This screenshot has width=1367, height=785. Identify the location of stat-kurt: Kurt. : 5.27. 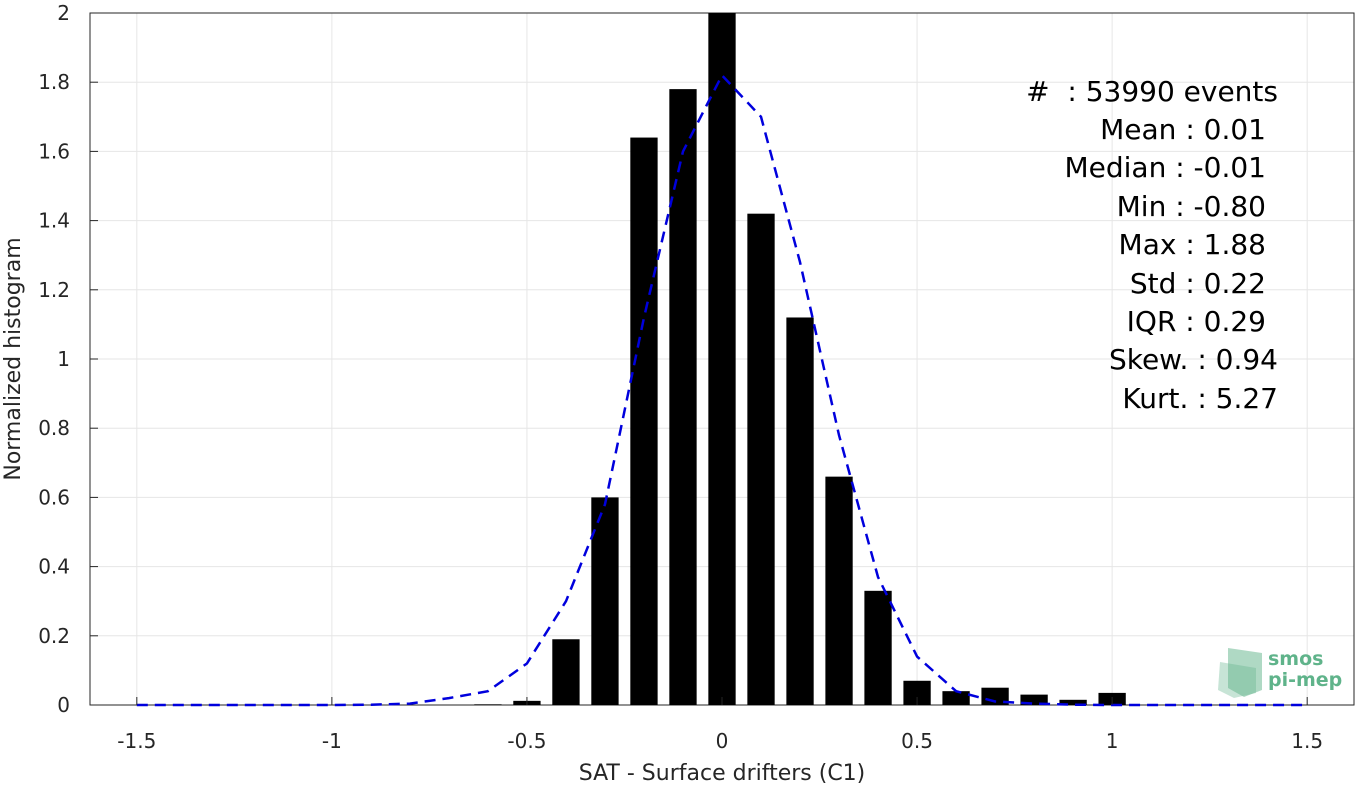
(1200, 398).